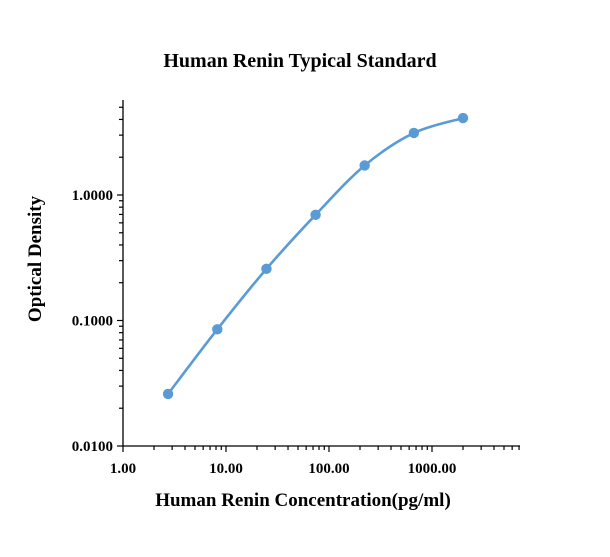 Image resolution: width=610 pixels, height=557 pixels. What do you see at coordinates (92, 447) in the screenshot?
I see `y-tick-label: 0.0100` at bounding box center [92, 447].